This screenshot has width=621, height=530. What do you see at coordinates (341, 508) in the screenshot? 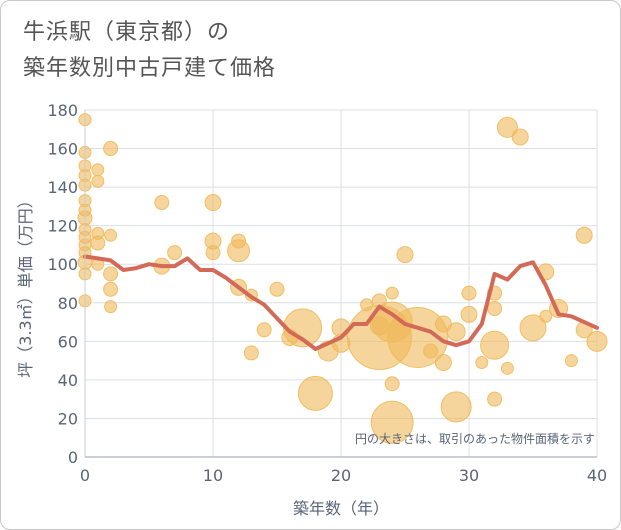
I see `x-axis-label: 築年数（年）` at bounding box center [341, 508].